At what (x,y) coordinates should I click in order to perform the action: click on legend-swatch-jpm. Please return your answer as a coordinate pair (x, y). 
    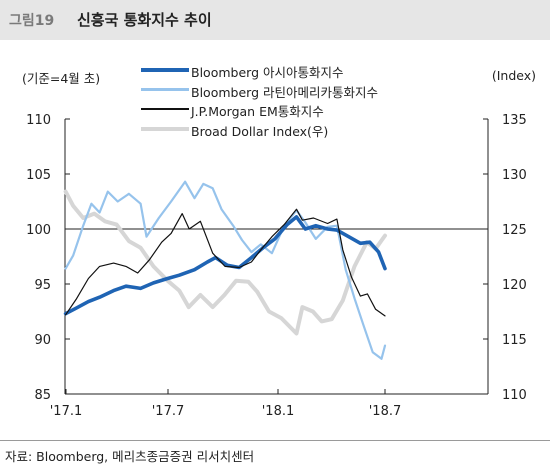
    Looking at the image, I should click on (165, 109).